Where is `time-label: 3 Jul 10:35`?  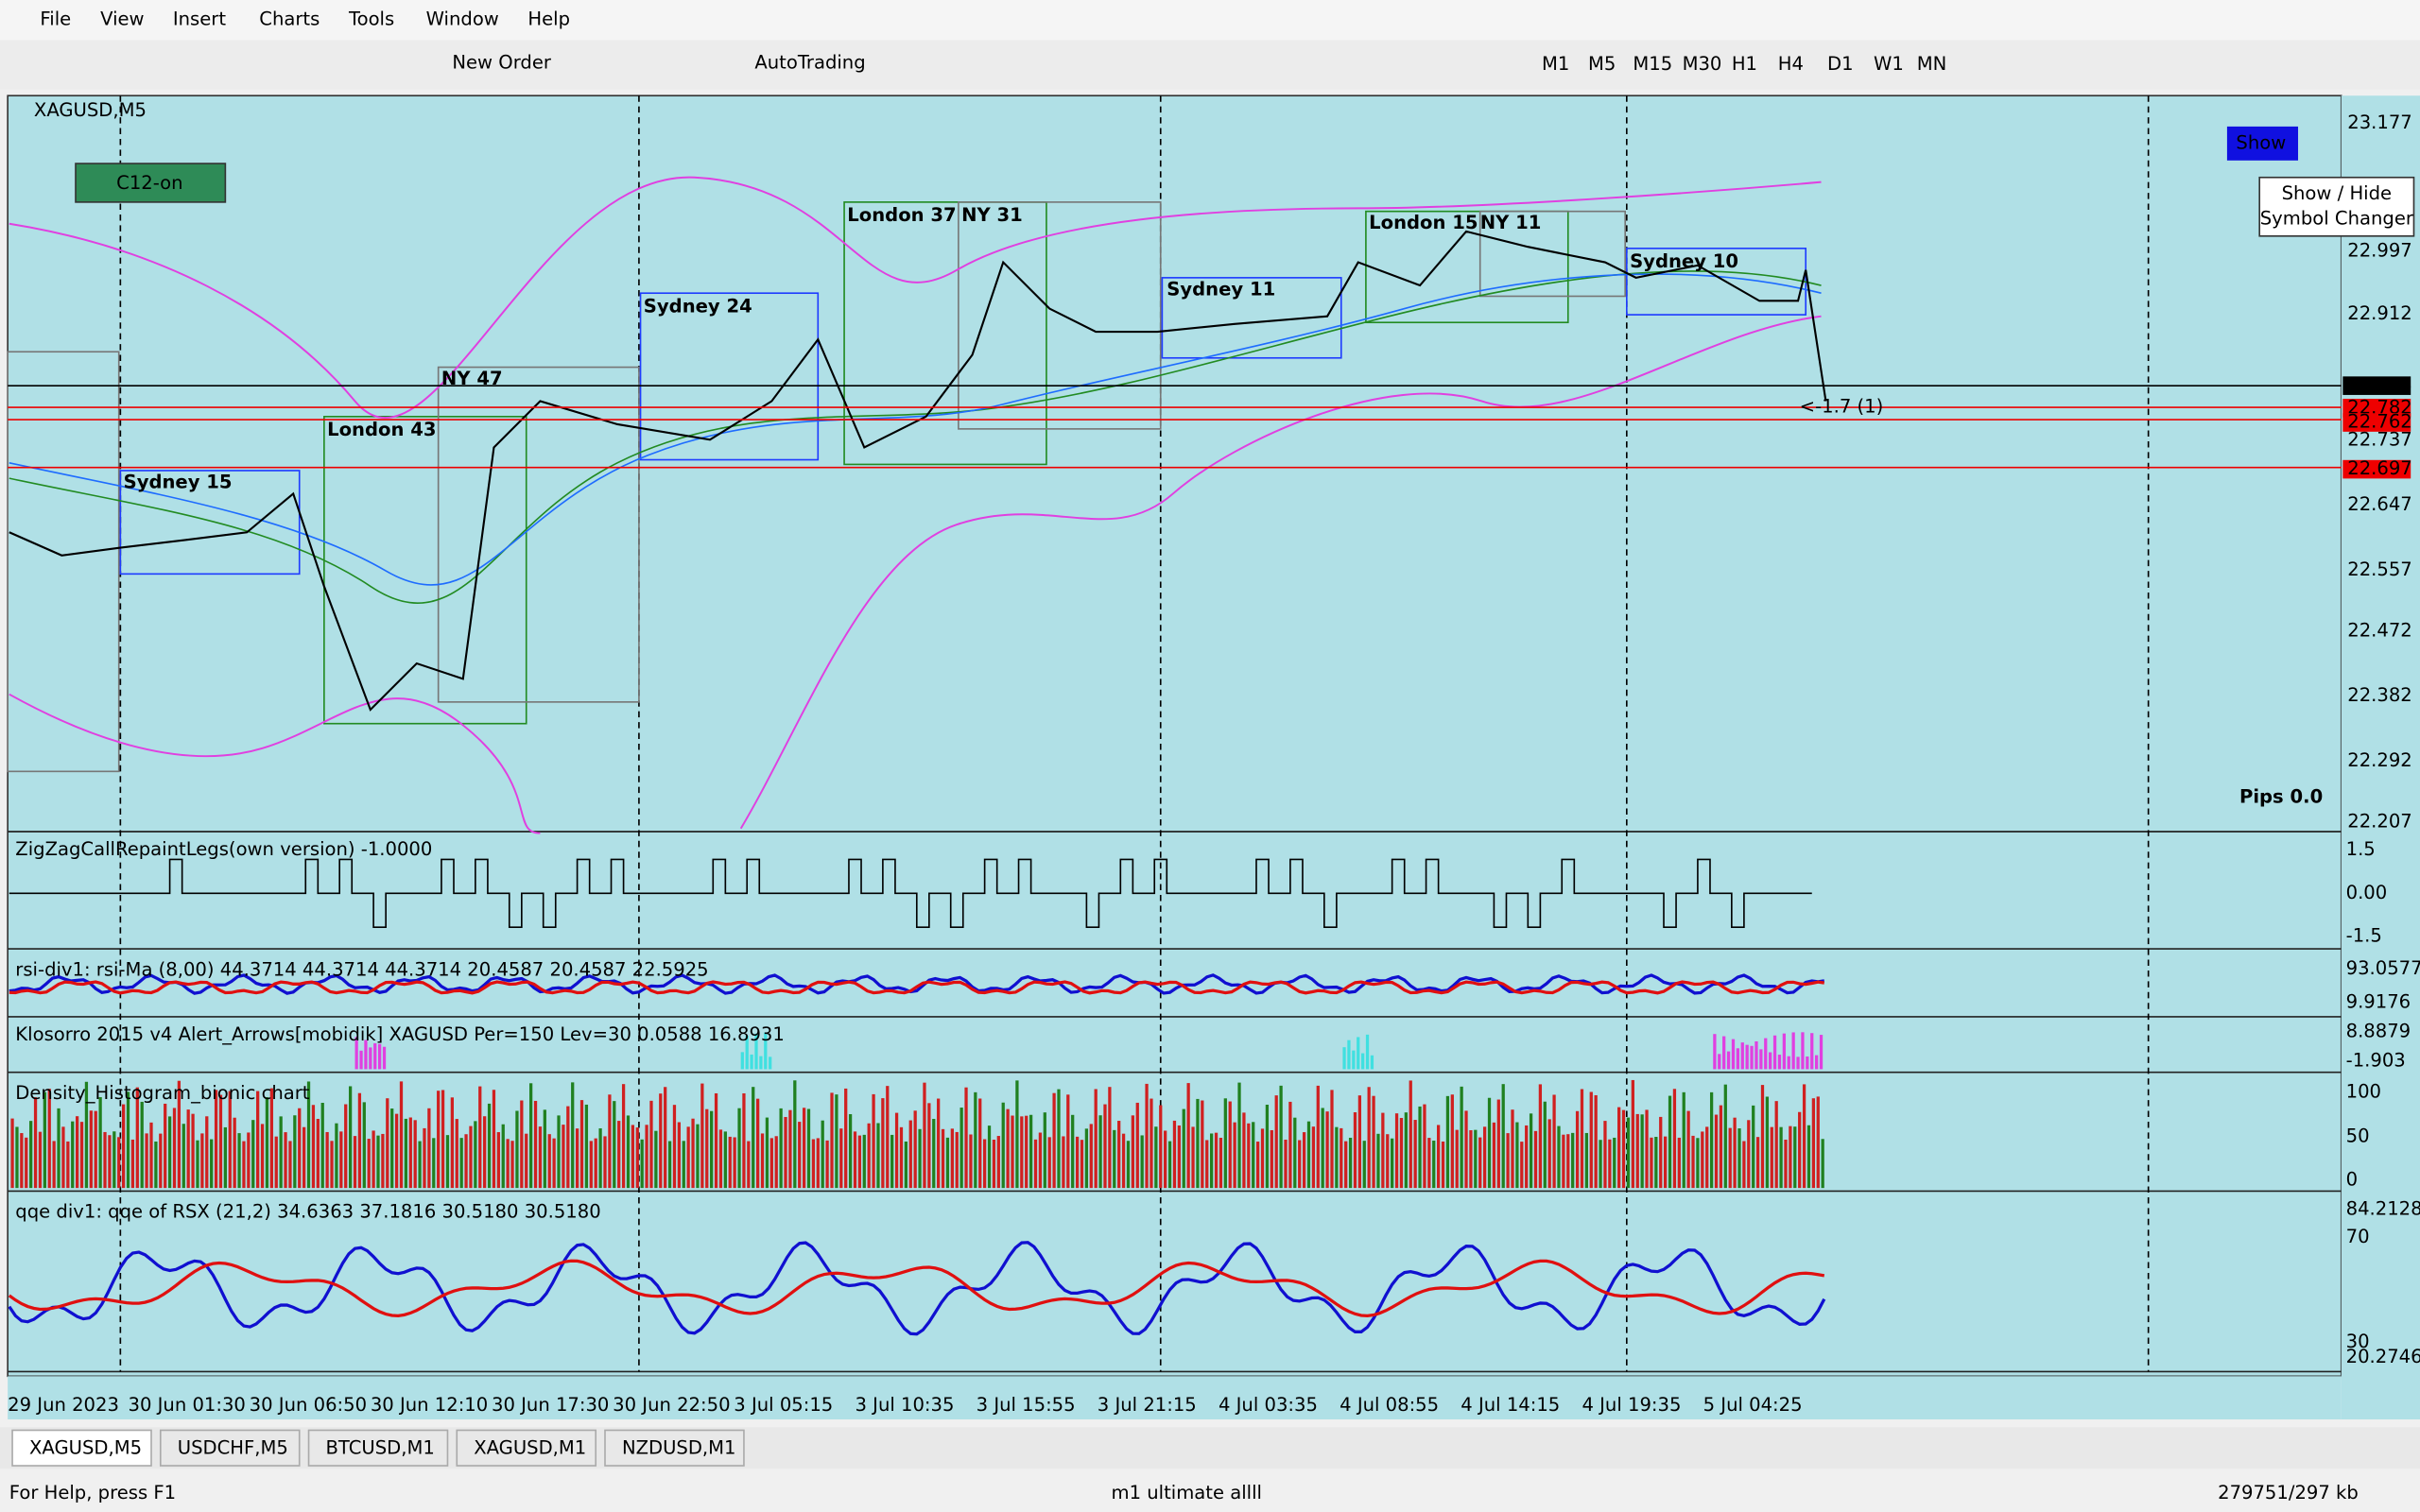
time-label: 3 Jul 10:35 is located at coordinates (904, 1405).